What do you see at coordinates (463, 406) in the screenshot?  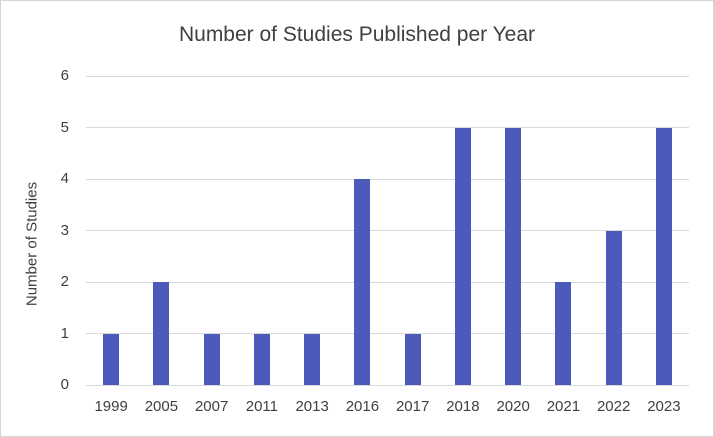 I see `x-tick-label-2018: 2018` at bounding box center [463, 406].